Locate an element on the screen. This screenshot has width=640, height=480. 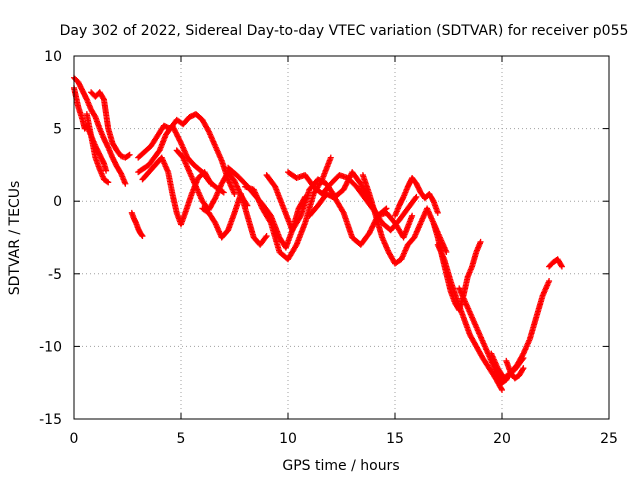
x-tick-label: 25 is located at coordinates (609, 439).